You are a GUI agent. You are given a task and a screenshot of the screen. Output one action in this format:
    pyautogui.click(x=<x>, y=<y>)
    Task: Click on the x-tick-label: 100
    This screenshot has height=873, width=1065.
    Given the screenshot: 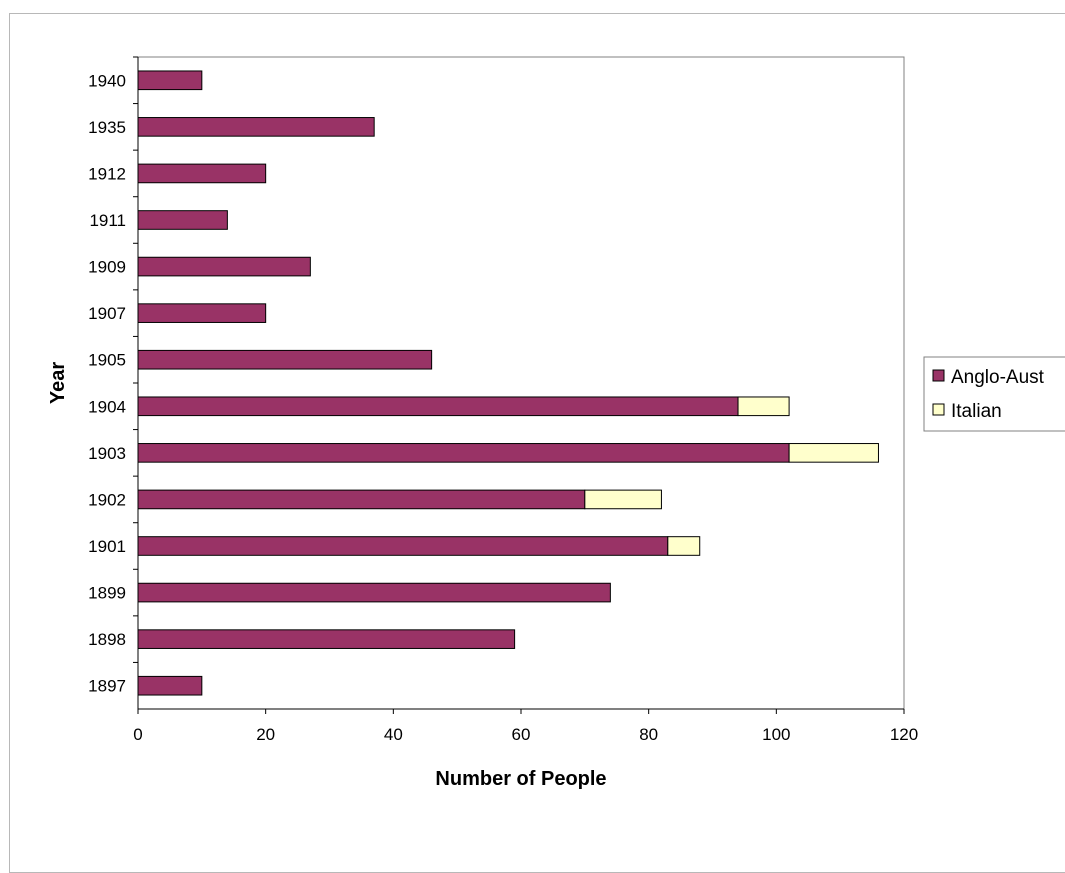 What is the action you would take?
    pyautogui.click(x=776, y=734)
    